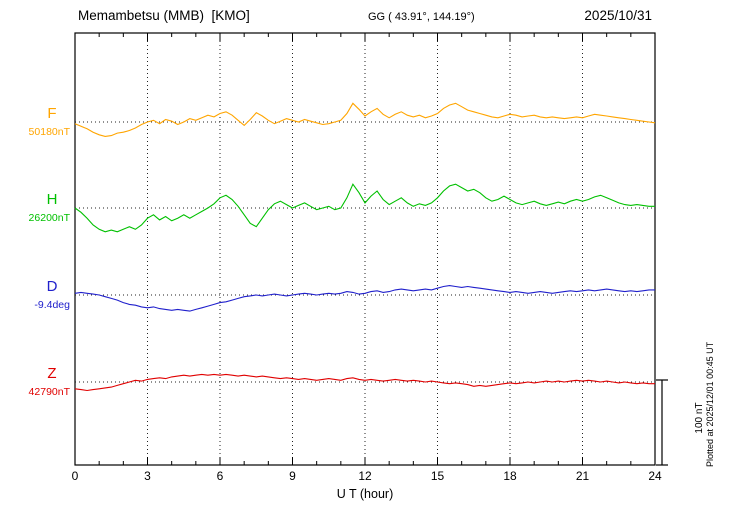  What do you see at coordinates (49, 218) in the screenshot?
I see `trace-baseline-value-H: 26200nT` at bounding box center [49, 218].